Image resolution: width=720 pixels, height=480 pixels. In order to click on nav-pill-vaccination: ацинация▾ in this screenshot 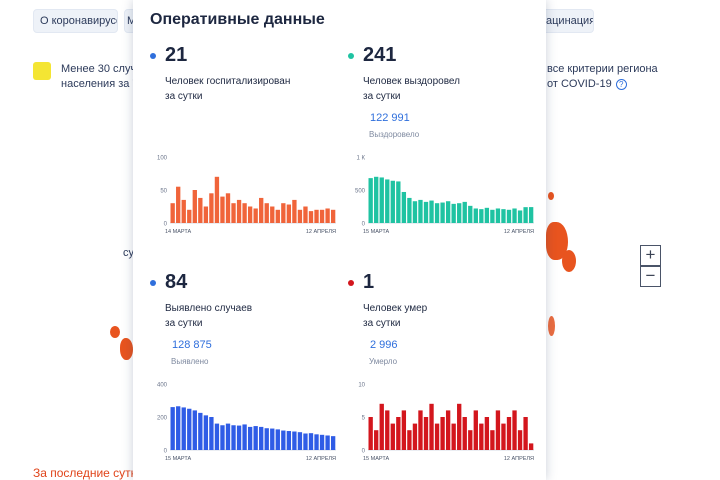, I will do `click(570, 21)`.